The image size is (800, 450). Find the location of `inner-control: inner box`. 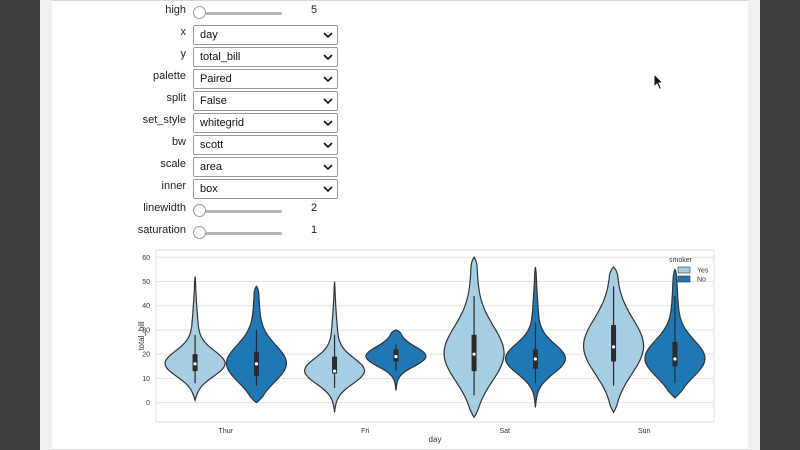

inner-control: inner box is located at coordinates (225, 189).